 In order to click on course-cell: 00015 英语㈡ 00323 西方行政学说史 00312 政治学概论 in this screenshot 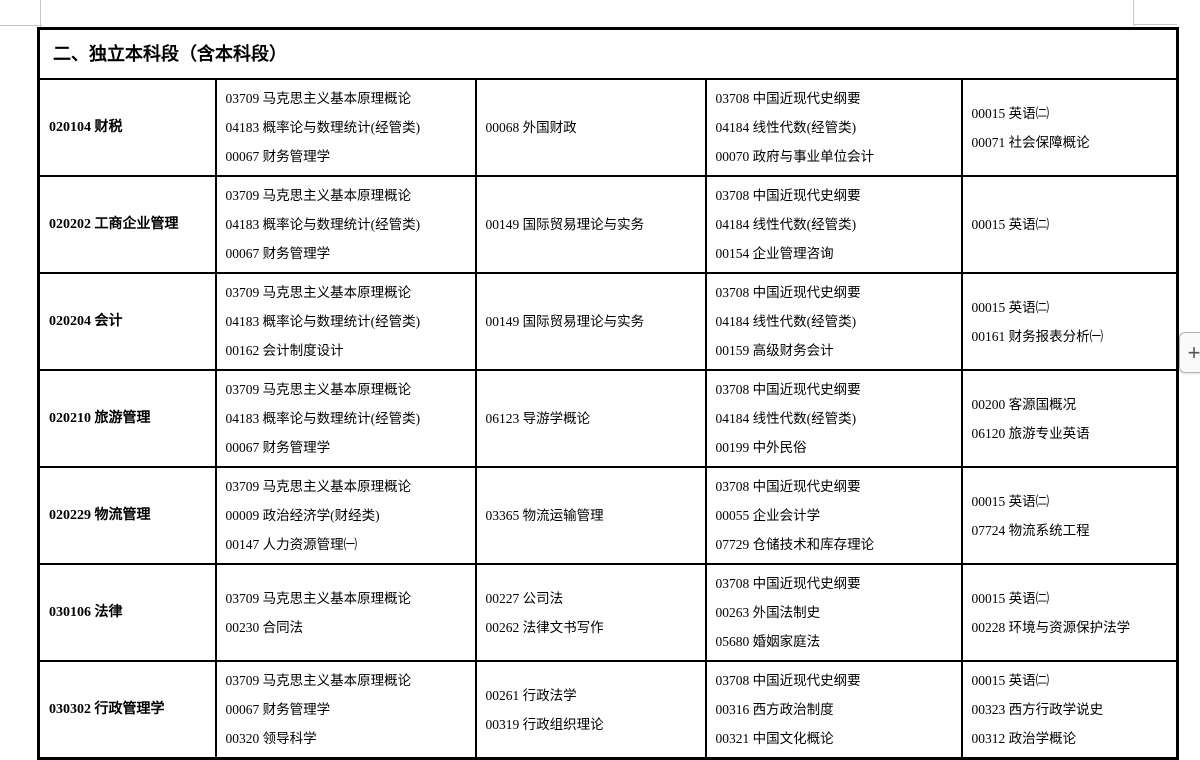, I will do `click(1069, 710)`.